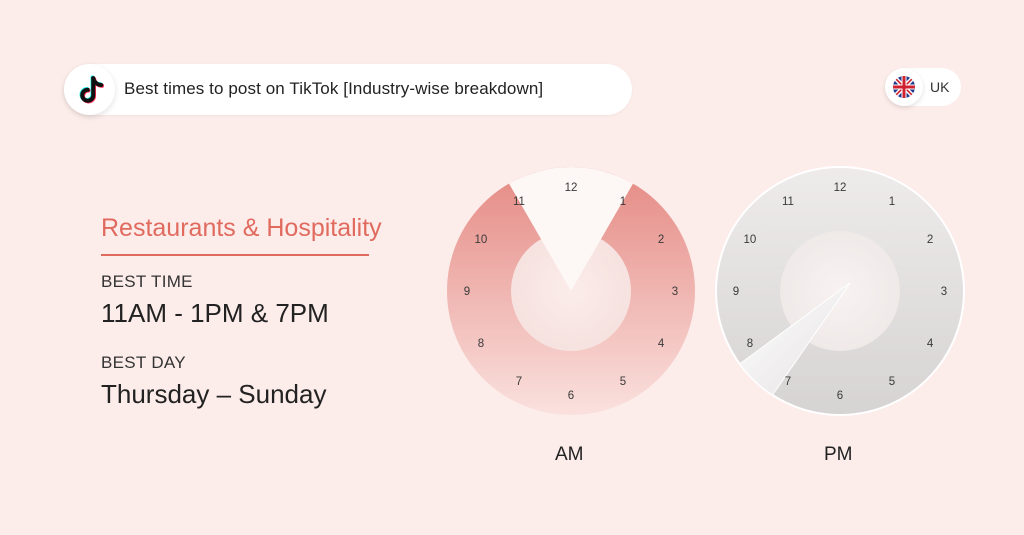  I want to click on uk-flag-icon, so click(904, 87).